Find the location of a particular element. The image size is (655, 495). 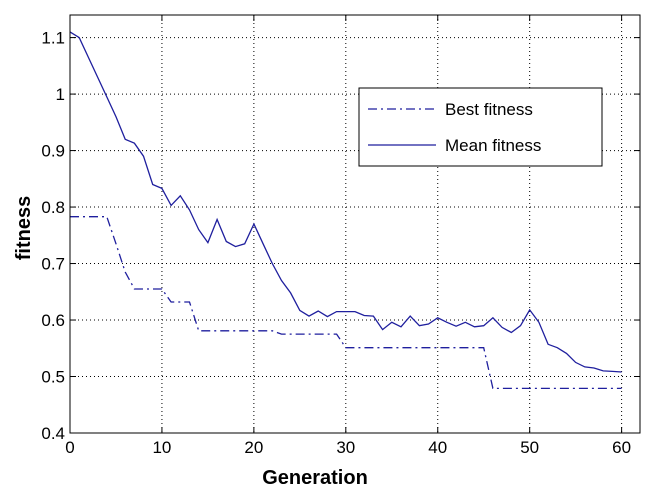

legend: Best fitness Mean fitness is located at coordinates (480, 127).